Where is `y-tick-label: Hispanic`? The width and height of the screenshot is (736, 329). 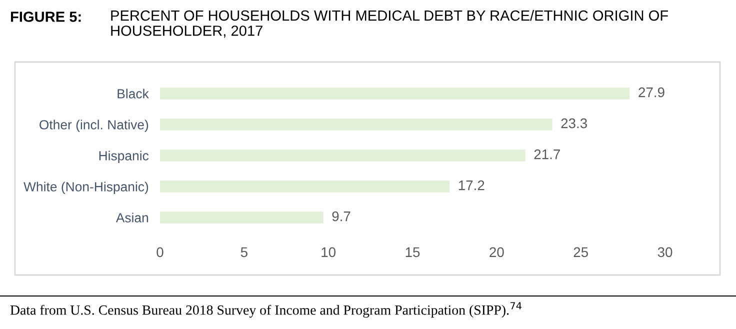 y-tick-label: Hispanic is located at coordinates (124, 157).